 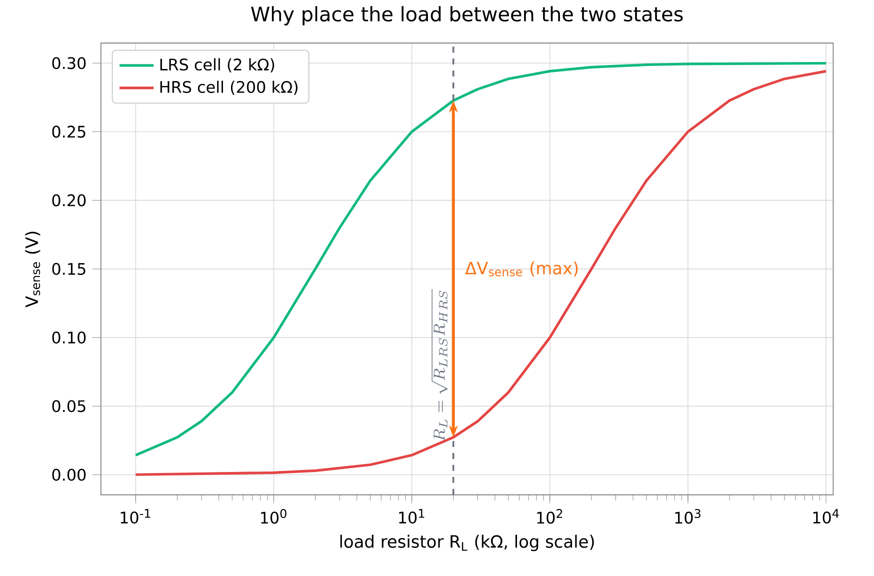 What do you see at coordinates (217, 65) in the screenshot?
I see `legend-label: LRS cell (2 kΩ)` at bounding box center [217, 65].